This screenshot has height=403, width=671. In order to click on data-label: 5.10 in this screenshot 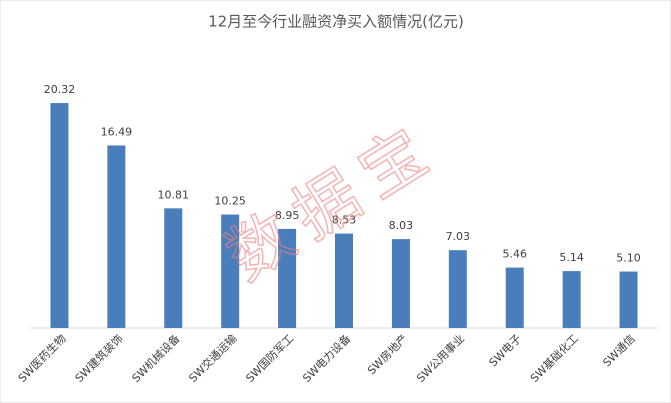, I will do `click(628, 258)`.